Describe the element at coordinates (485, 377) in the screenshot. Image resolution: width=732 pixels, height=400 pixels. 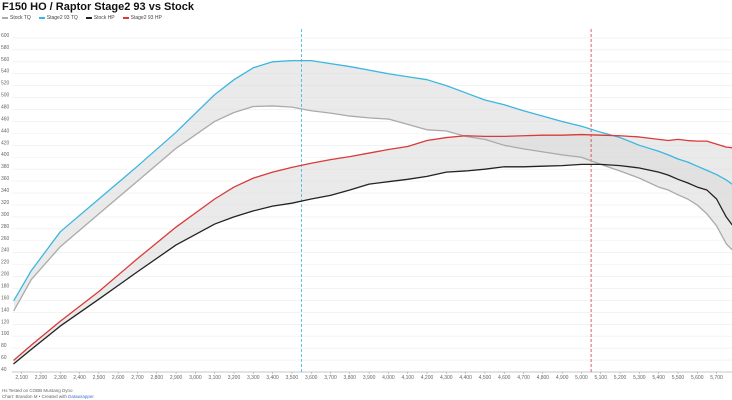
I see `x-tick-label: 4,500` at that location.